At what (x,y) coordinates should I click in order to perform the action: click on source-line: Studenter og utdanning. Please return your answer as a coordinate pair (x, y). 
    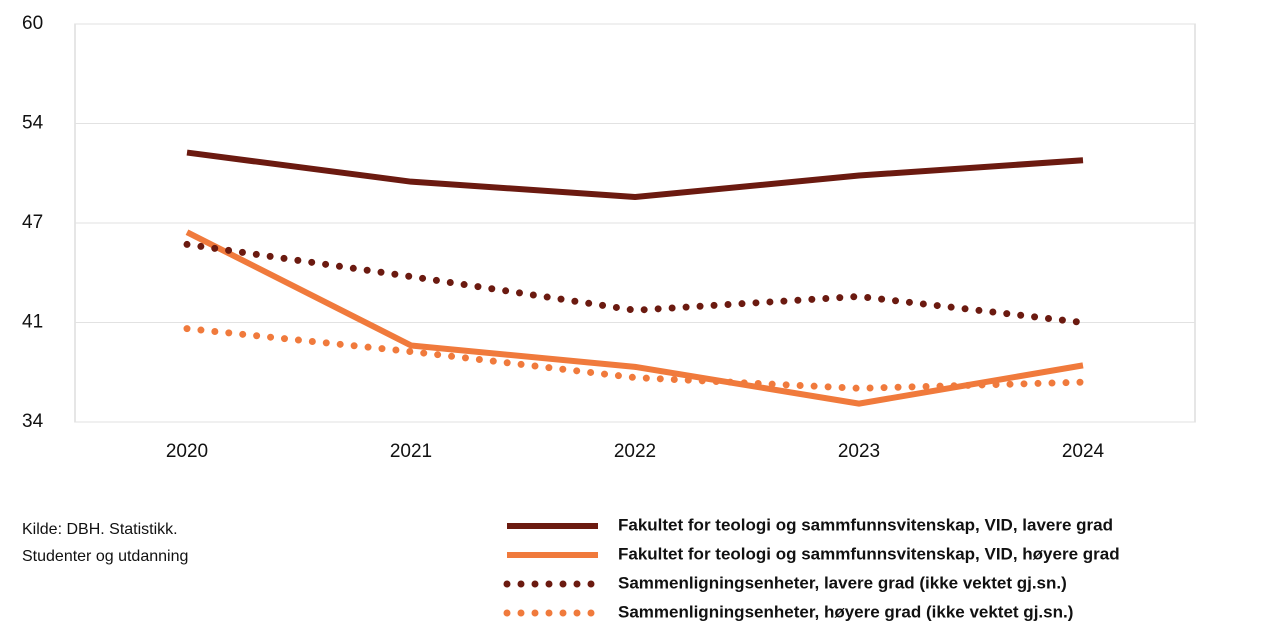
    Looking at the image, I should click on (105, 556).